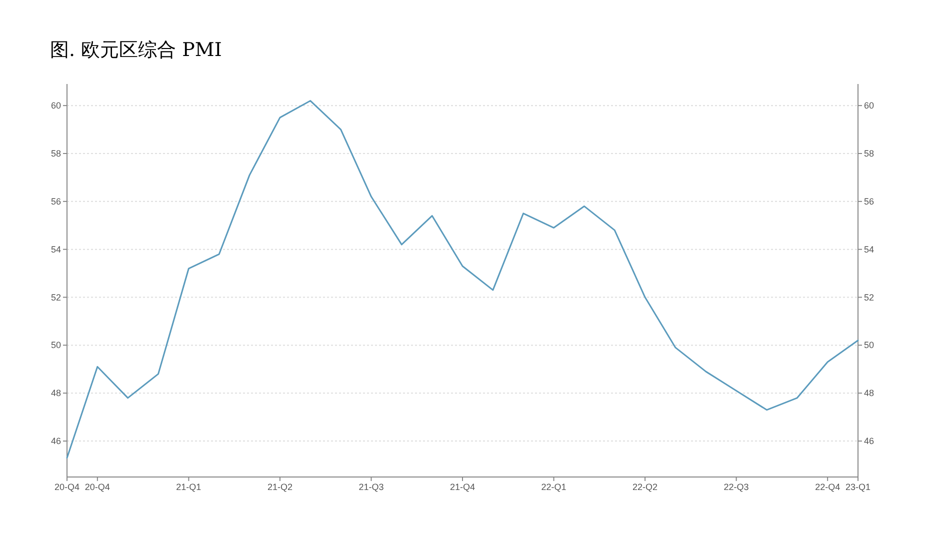  What do you see at coordinates (553, 487) in the screenshot?
I see `x-tick-label: 22-Q1` at bounding box center [553, 487].